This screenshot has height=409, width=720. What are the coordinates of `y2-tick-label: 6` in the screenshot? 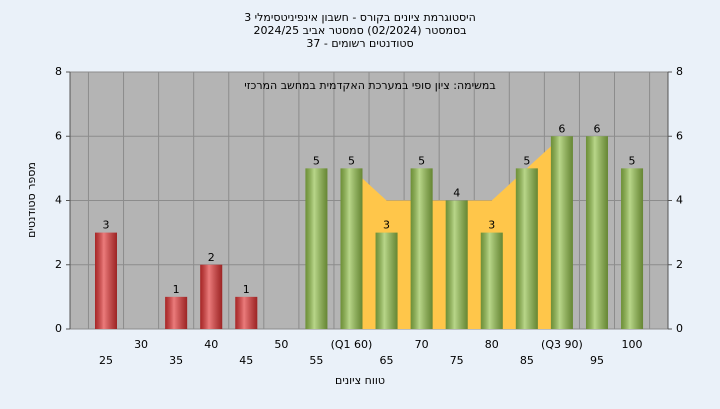 It's located at (679, 135).